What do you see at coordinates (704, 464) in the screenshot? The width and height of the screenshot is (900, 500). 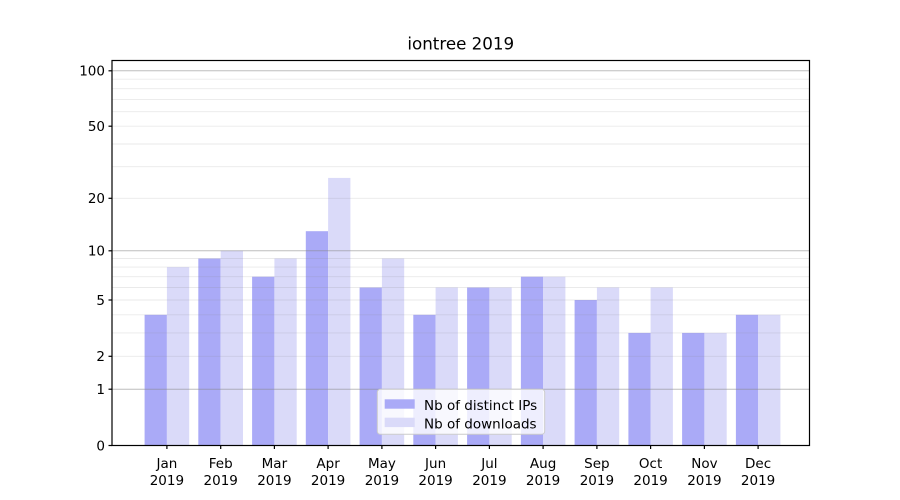 I see `x-tick-label-month: Nov` at bounding box center [704, 464].